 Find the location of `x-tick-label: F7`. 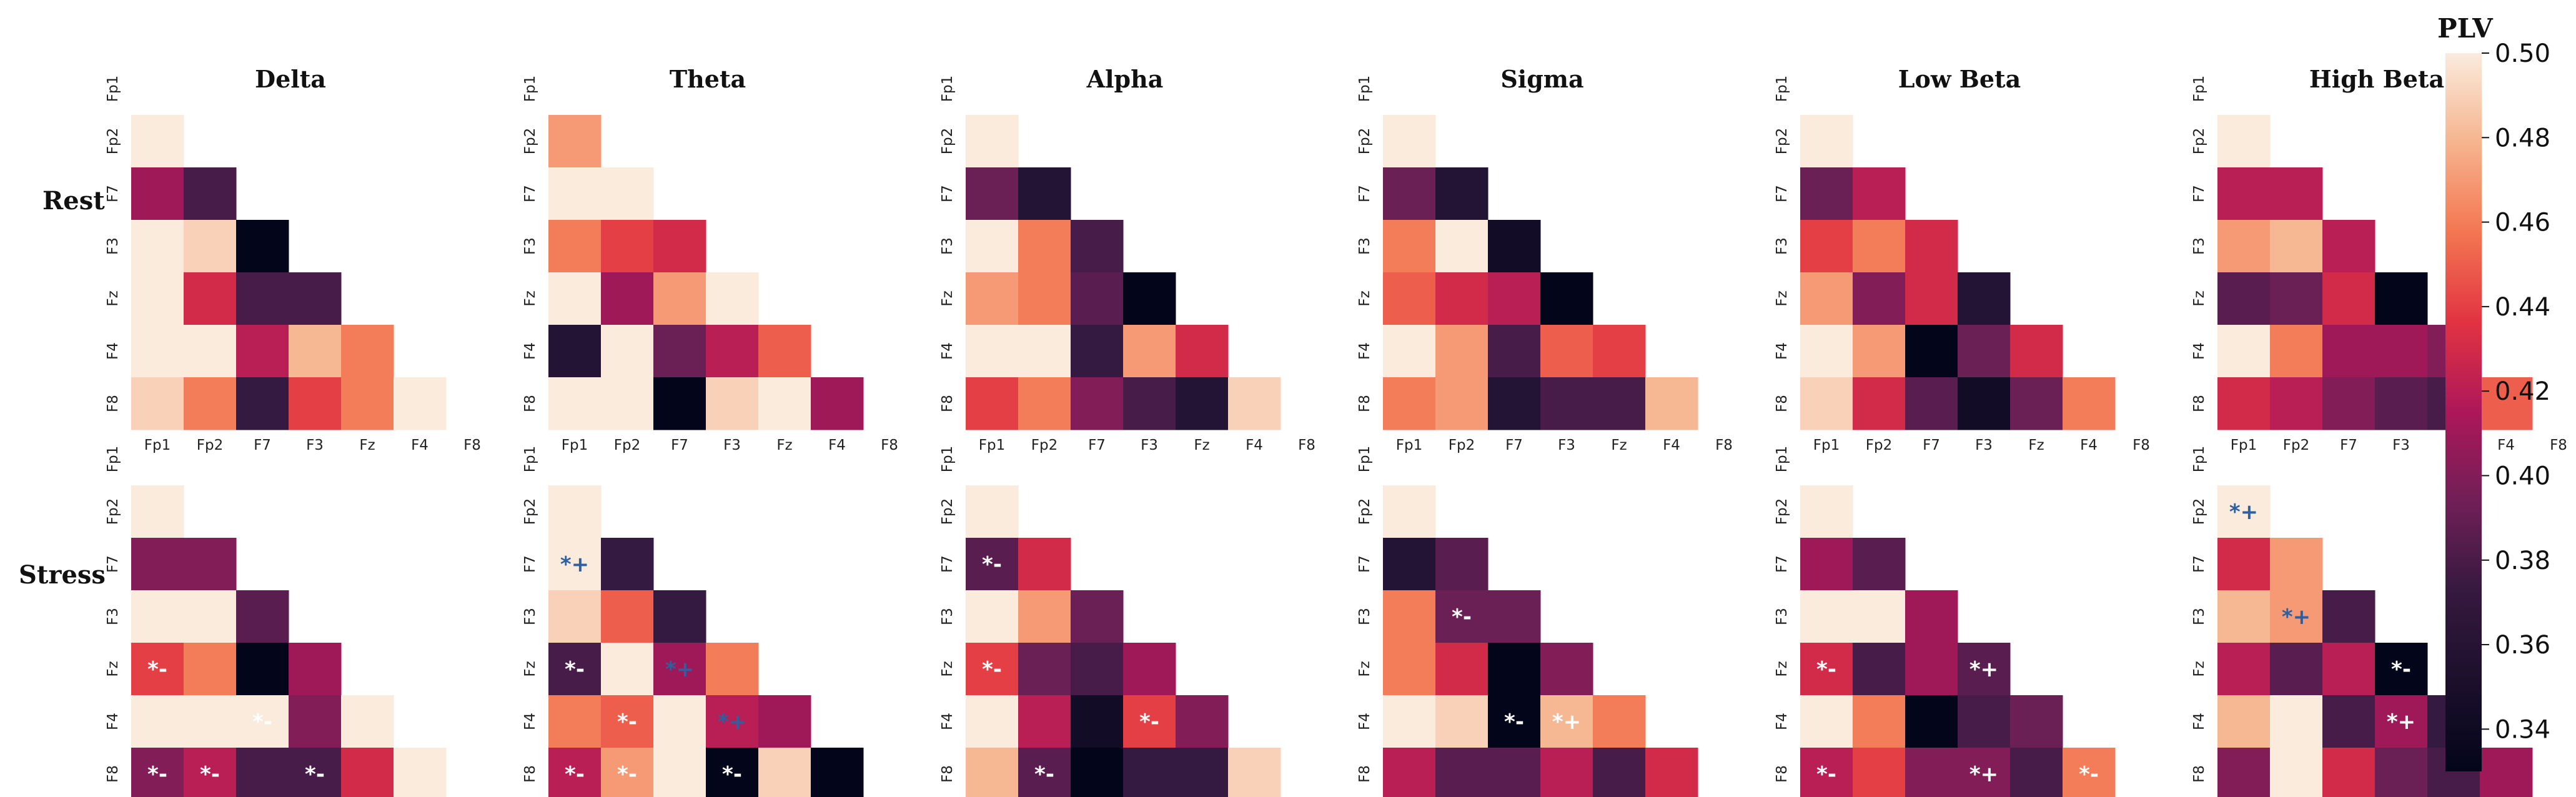

x-tick-label: F7 is located at coordinates (262, 445).